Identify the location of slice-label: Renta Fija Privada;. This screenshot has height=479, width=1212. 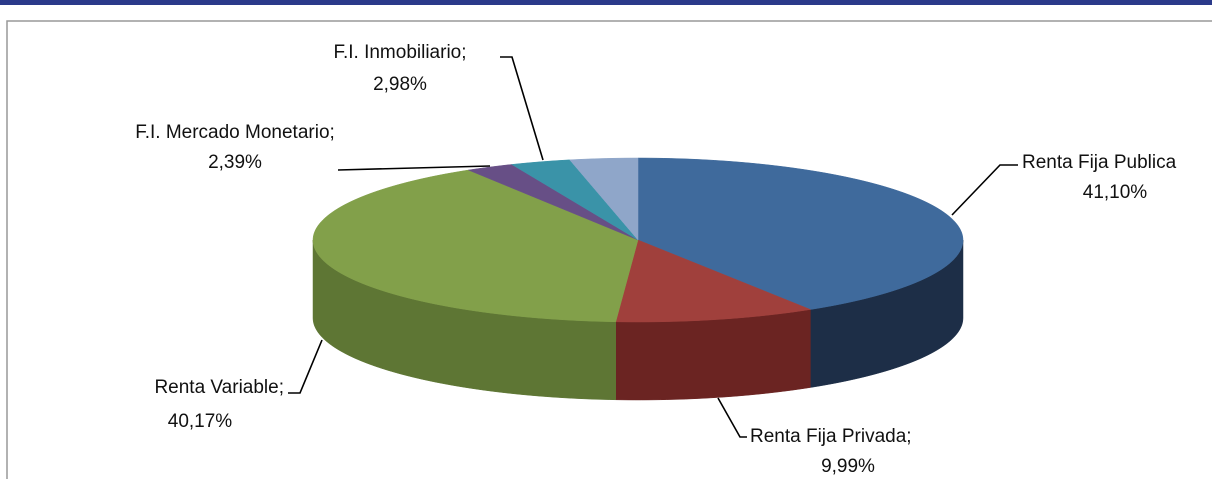
(831, 436).